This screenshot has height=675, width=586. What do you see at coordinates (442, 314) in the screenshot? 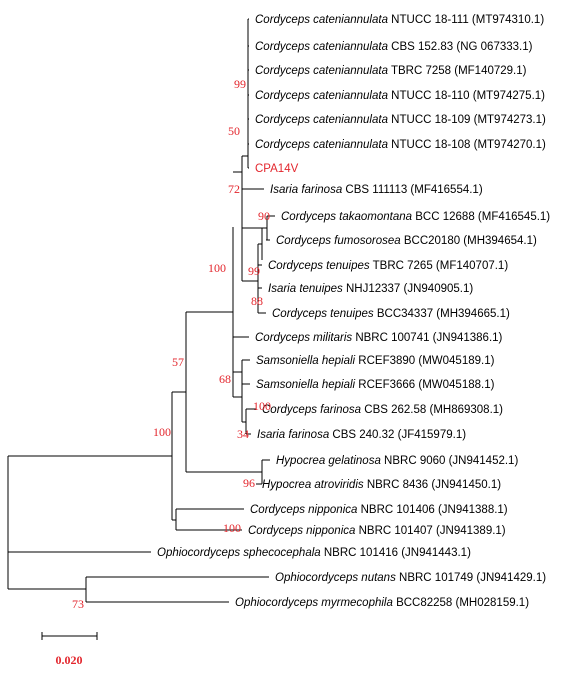
I see `taxon-strain: BCC34337 (MH394665.1)` at bounding box center [442, 314].